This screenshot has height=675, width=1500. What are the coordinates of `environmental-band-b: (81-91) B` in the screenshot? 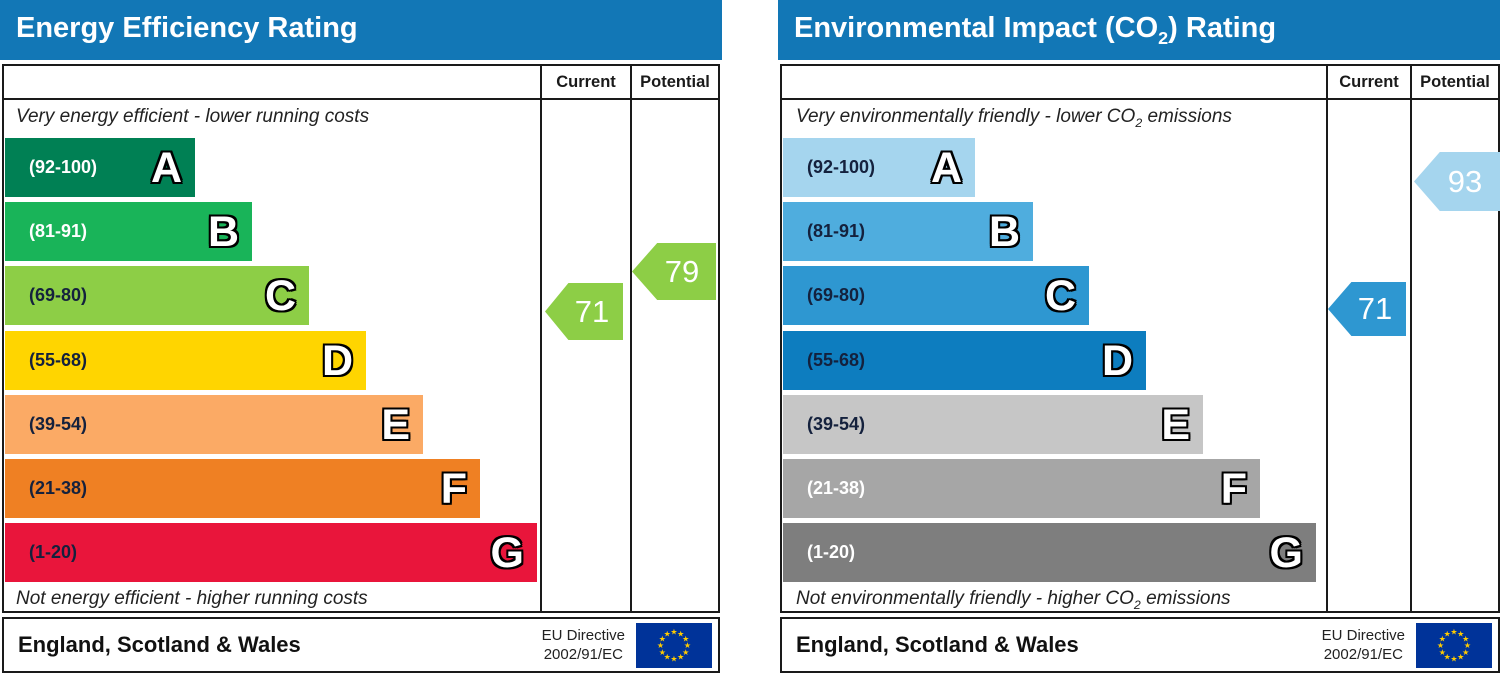 It's located at (908, 231).